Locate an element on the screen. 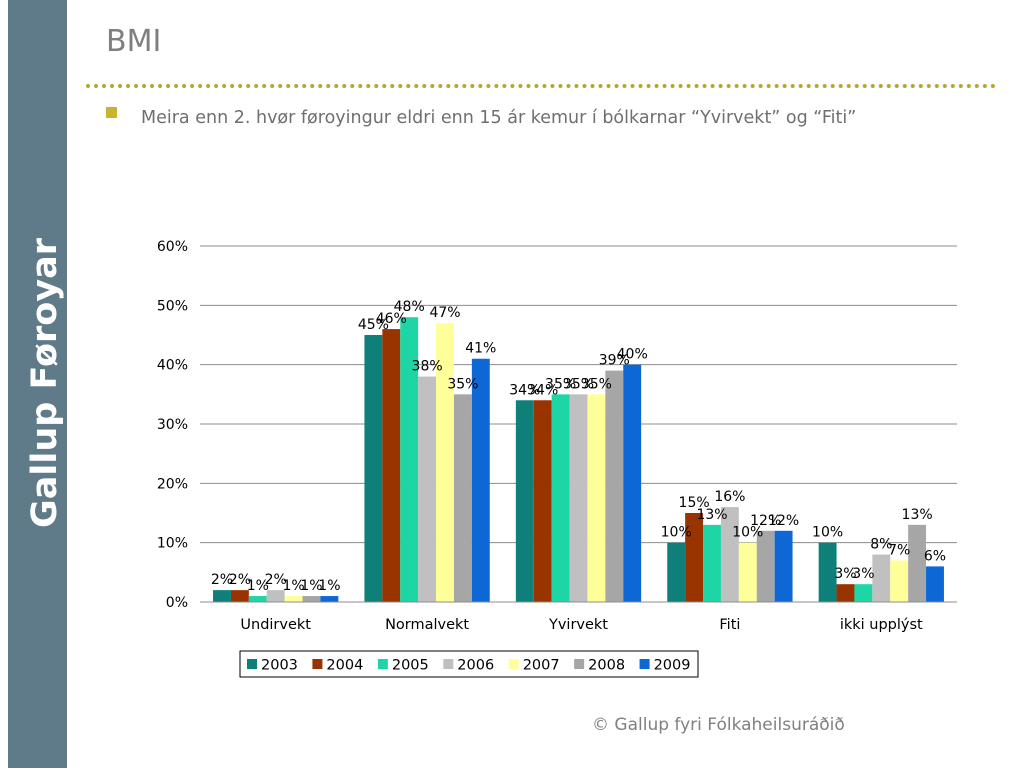  y-tick-label: 50% is located at coordinates (172, 306).